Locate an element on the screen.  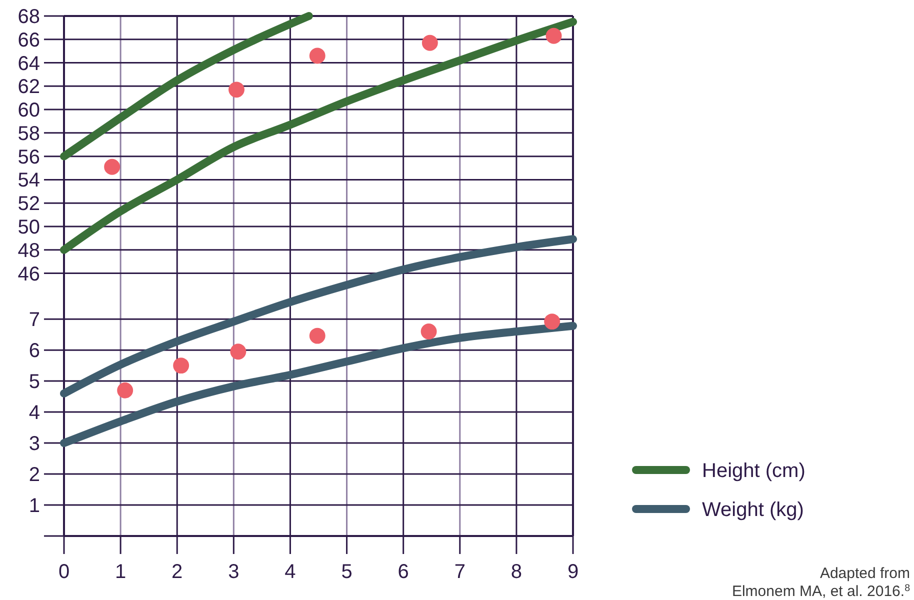
y2-tick-label: 6 is located at coordinates (34, 351).